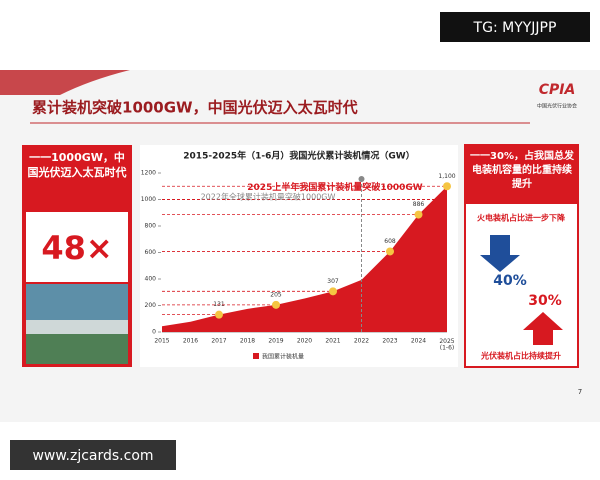 This screenshot has width=600, height=480. I want to click on left-heading: 一一1000GW，中国光伏迈入太瓦时代, so click(77, 165).